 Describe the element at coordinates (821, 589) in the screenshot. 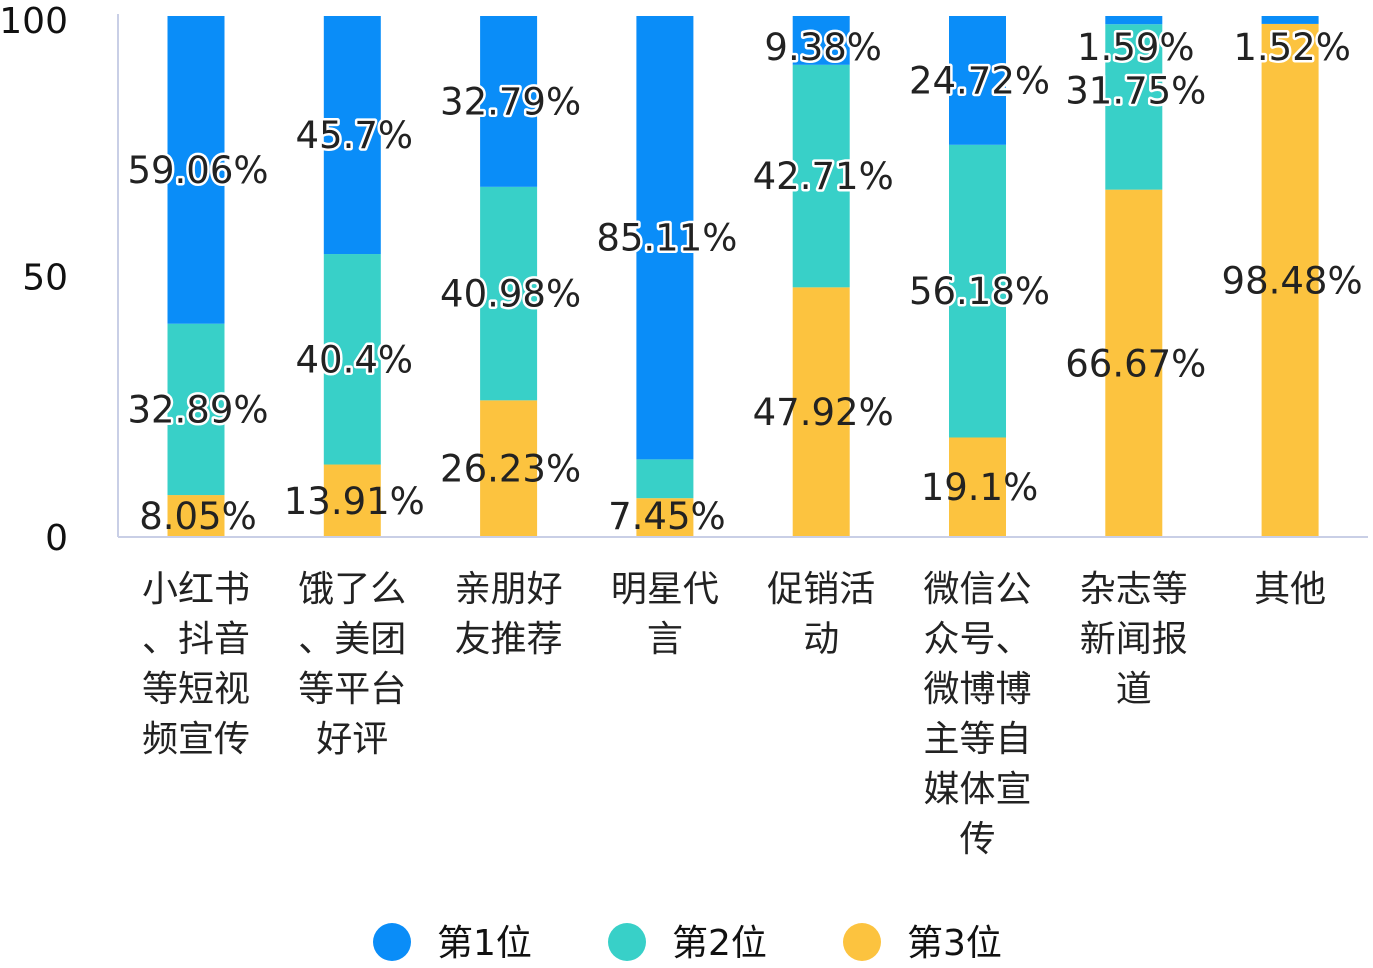

I see `x-category-line: 促销活` at that location.